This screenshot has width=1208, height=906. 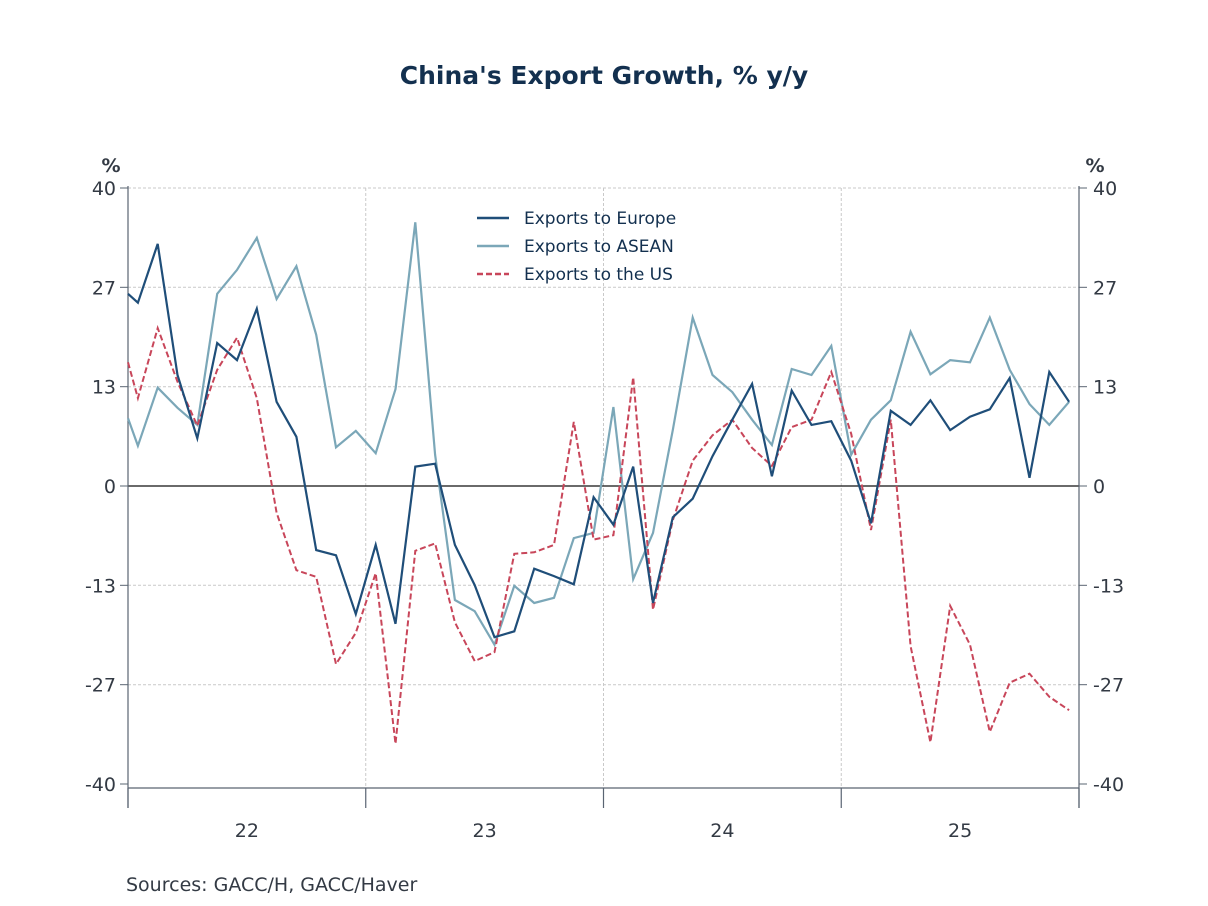 What do you see at coordinates (104, 189) in the screenshot?
I see `y-tick-label-left: 40` at bounding box center [104, 189].